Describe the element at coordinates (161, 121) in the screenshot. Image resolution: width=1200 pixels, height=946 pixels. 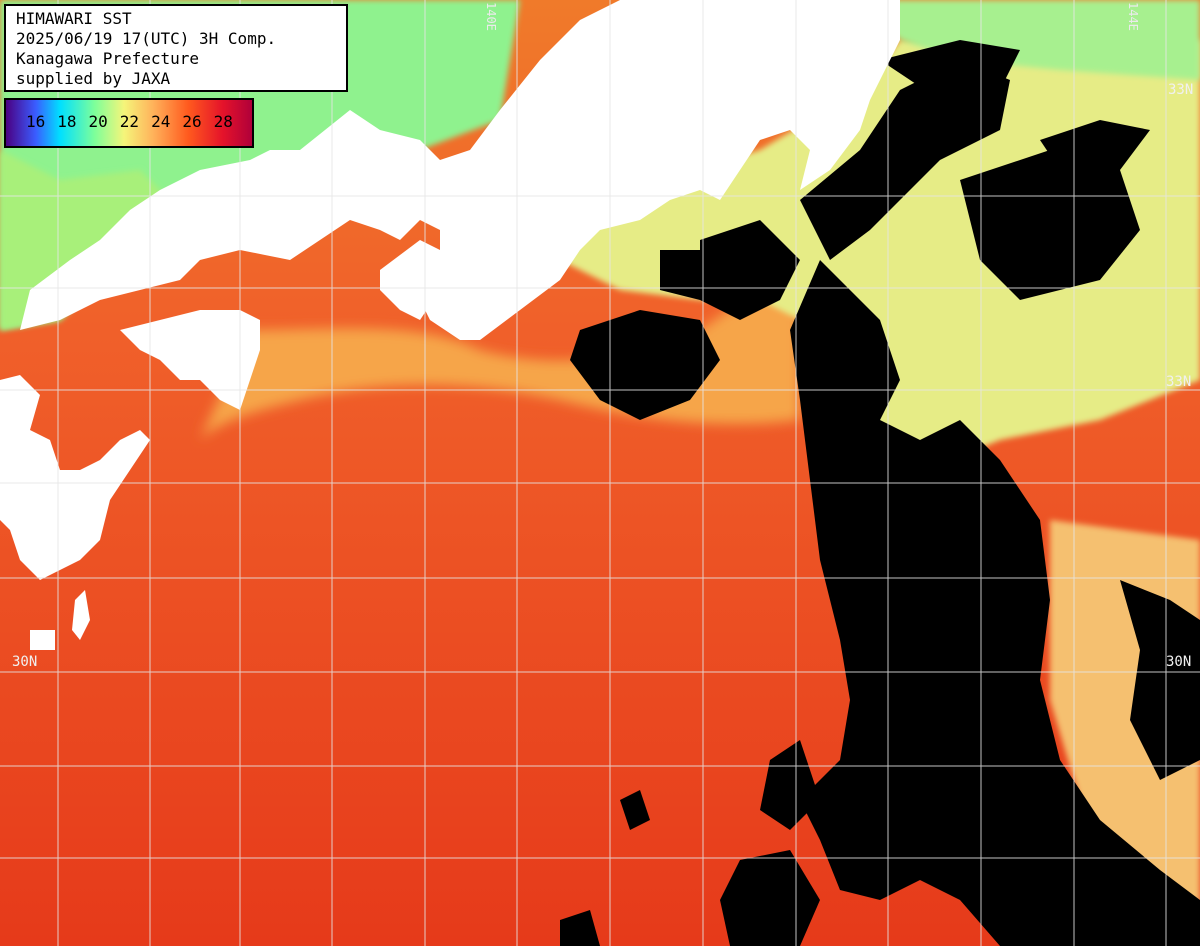
I see `legend-label: 24` at that location.